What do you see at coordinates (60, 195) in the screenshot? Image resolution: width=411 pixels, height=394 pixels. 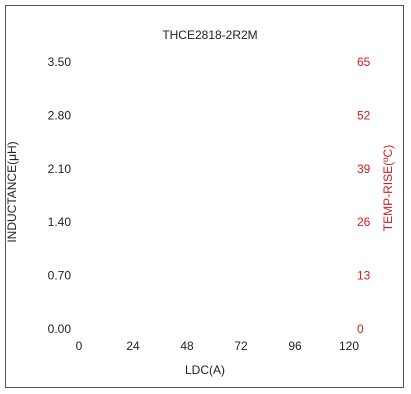 I see `y-axis-ticks: 0.00 0.70 1.40 2.10 2.80 3.50` at bounding box center [60, 195].